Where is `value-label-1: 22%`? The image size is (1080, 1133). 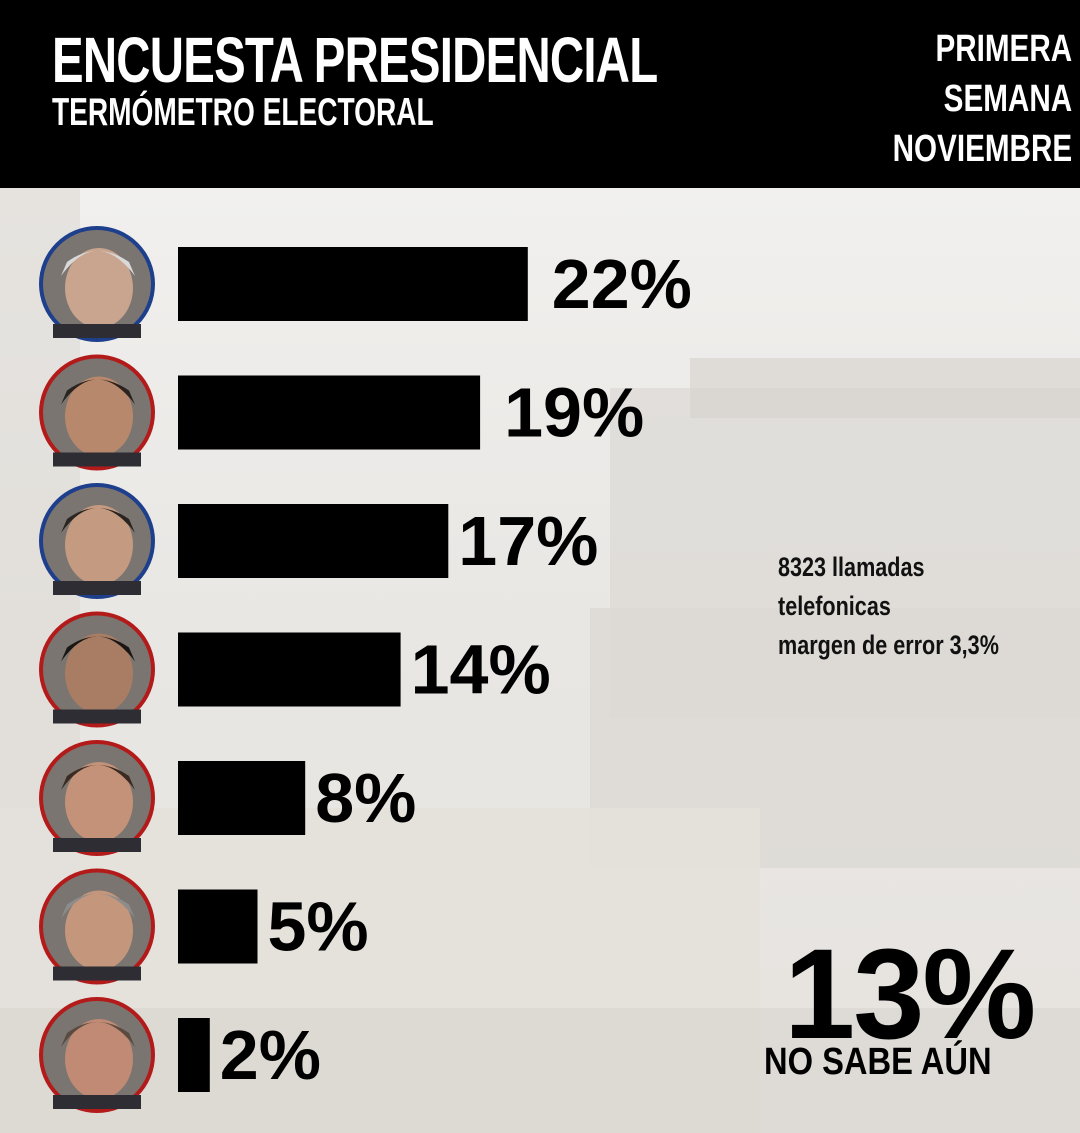
value-label-1: 22% is located at coordinates (622, 284).